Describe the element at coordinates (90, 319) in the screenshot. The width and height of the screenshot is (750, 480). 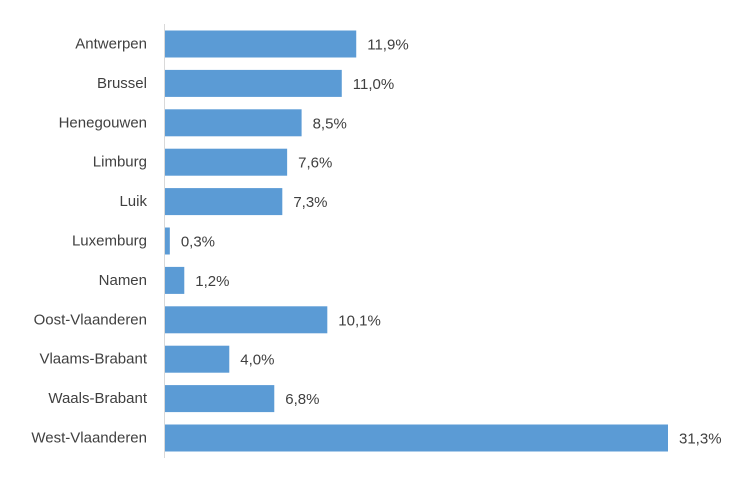
I see `category-label-oost-vlaanderen: Oost-Vlaanderen` at that location.